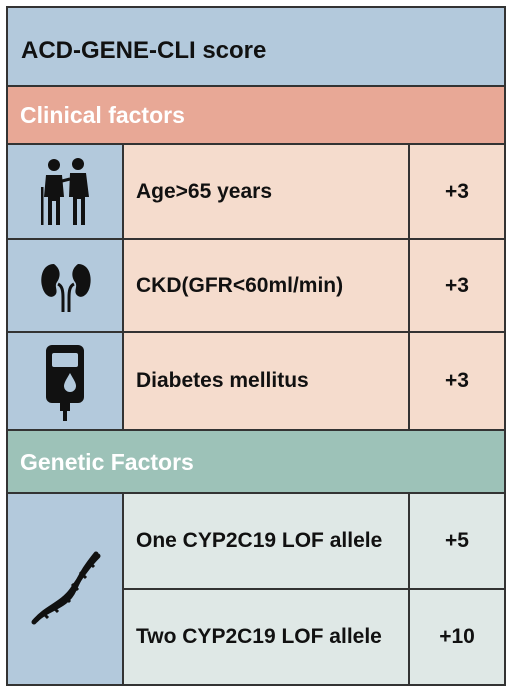 This screenshot has height=693, width=515. I want to click on score-ckd: +3, so click(457, 286).